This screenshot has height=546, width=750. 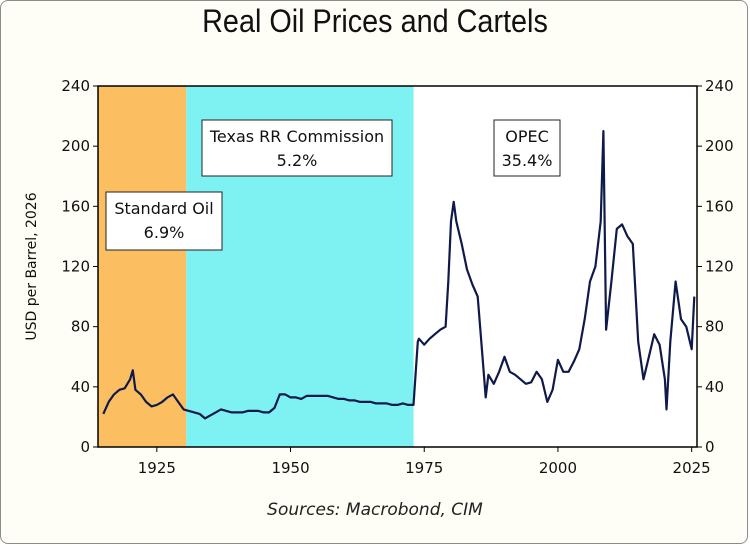 What do you see at coordinates (424, 468) in the screenshot?
I see `x-tick-label: 1975` at bounding box center [424, 468].